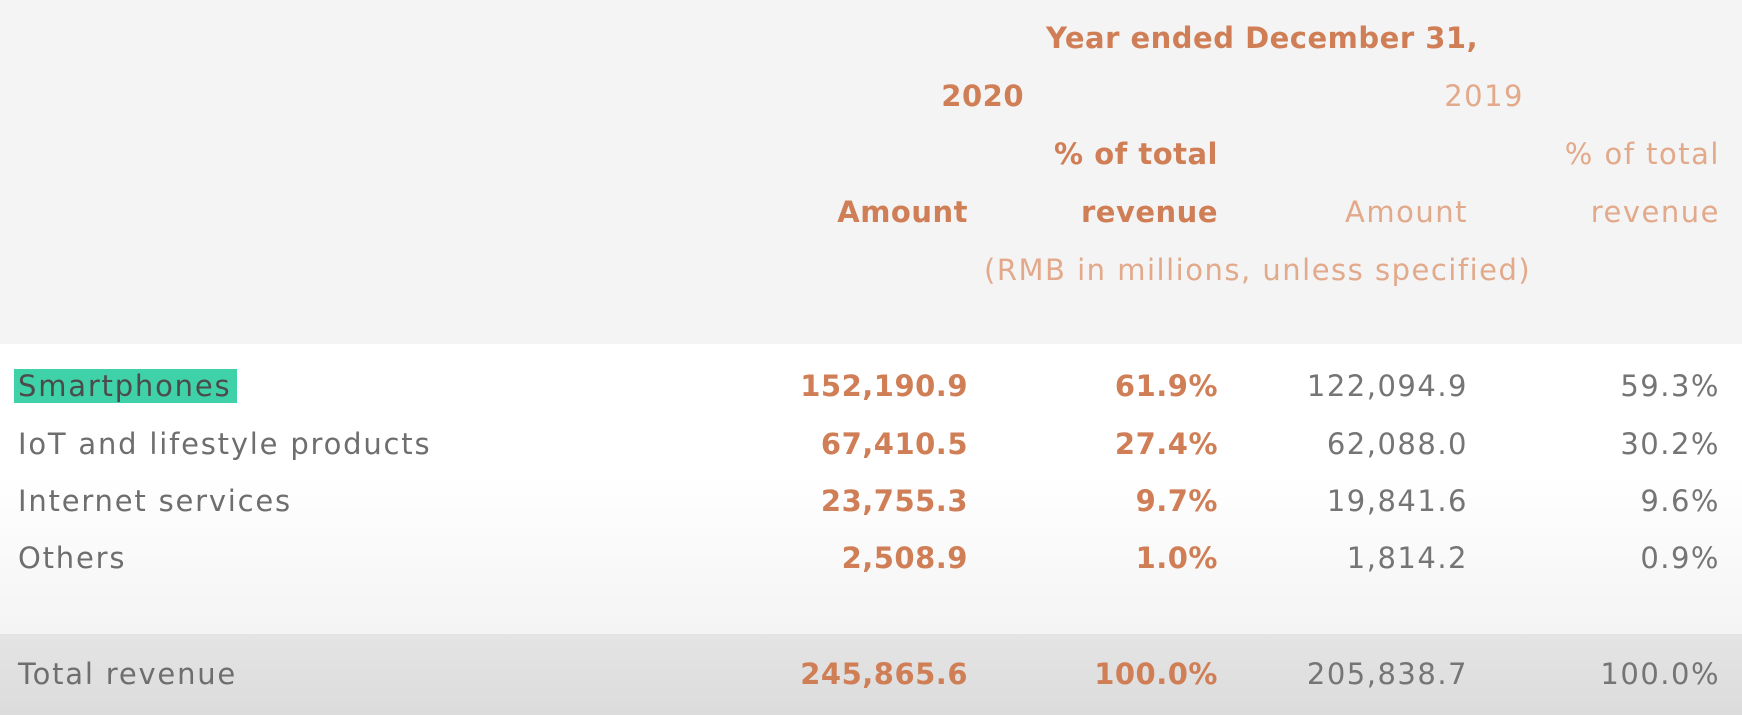  Describe the element at coordinates (1655, 212) in the screenshot. I see `pct-header-2019-line2: revenue` at that location.